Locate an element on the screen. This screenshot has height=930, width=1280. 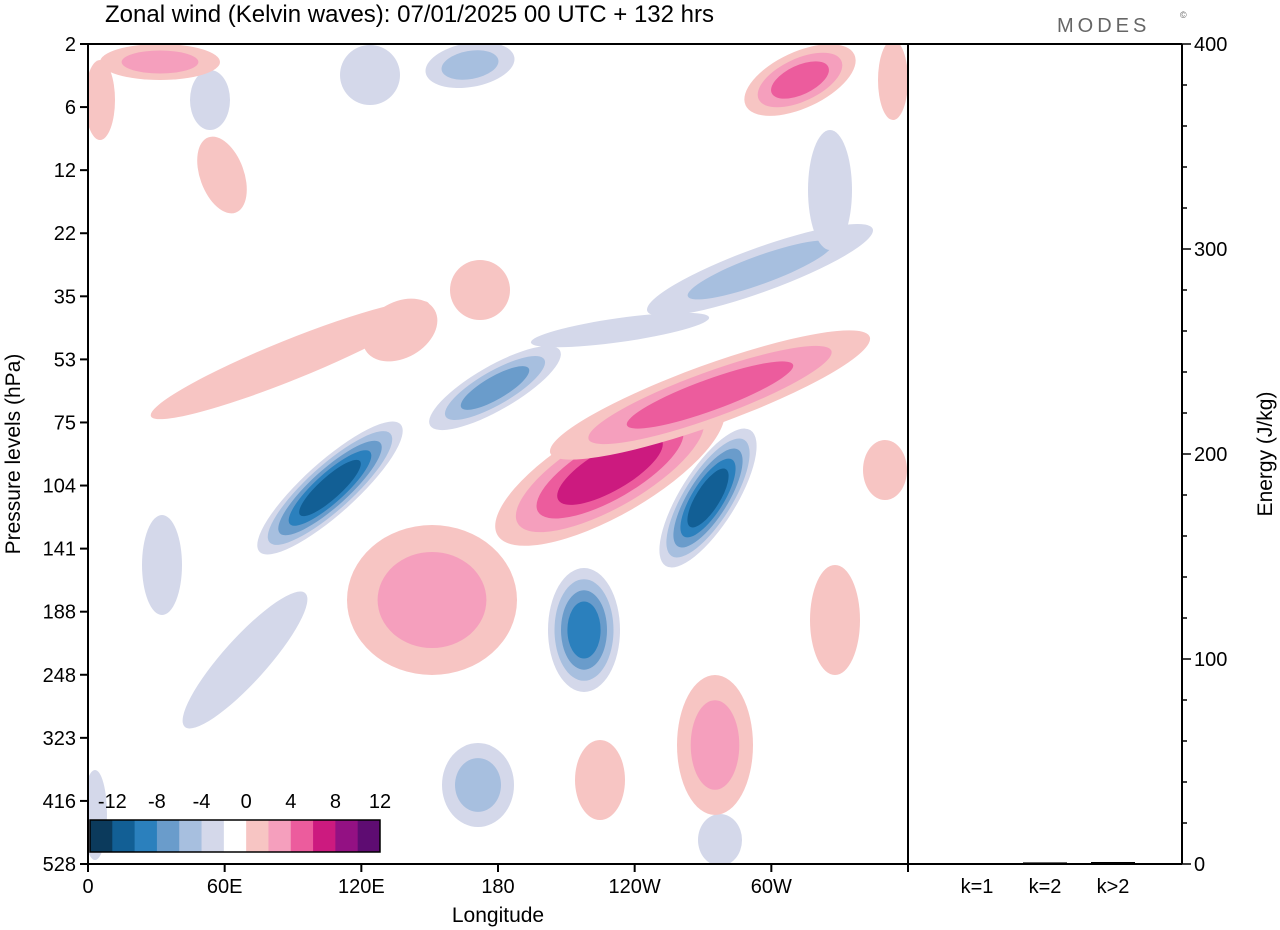
negative-anomaly-upper-90W is located at coordinates (760, 270).